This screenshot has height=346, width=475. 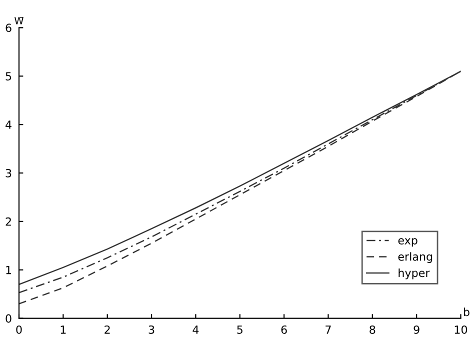 I want to click on y-tick-label: 3, so click(x=9, y=173).